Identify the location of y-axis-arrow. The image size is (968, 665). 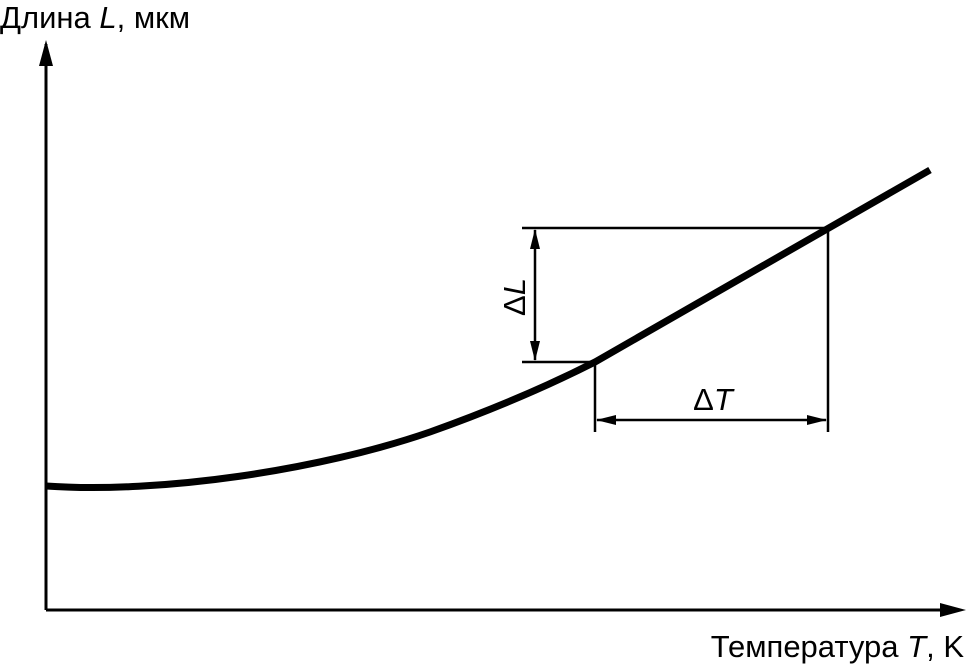
(46, 53).